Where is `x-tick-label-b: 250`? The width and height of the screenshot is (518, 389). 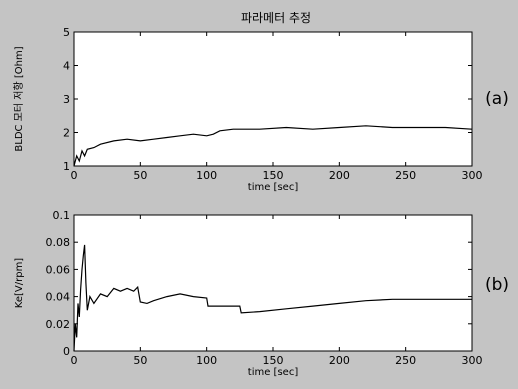
x-tick-label-b: 250 is located at coordinates (405, 360).